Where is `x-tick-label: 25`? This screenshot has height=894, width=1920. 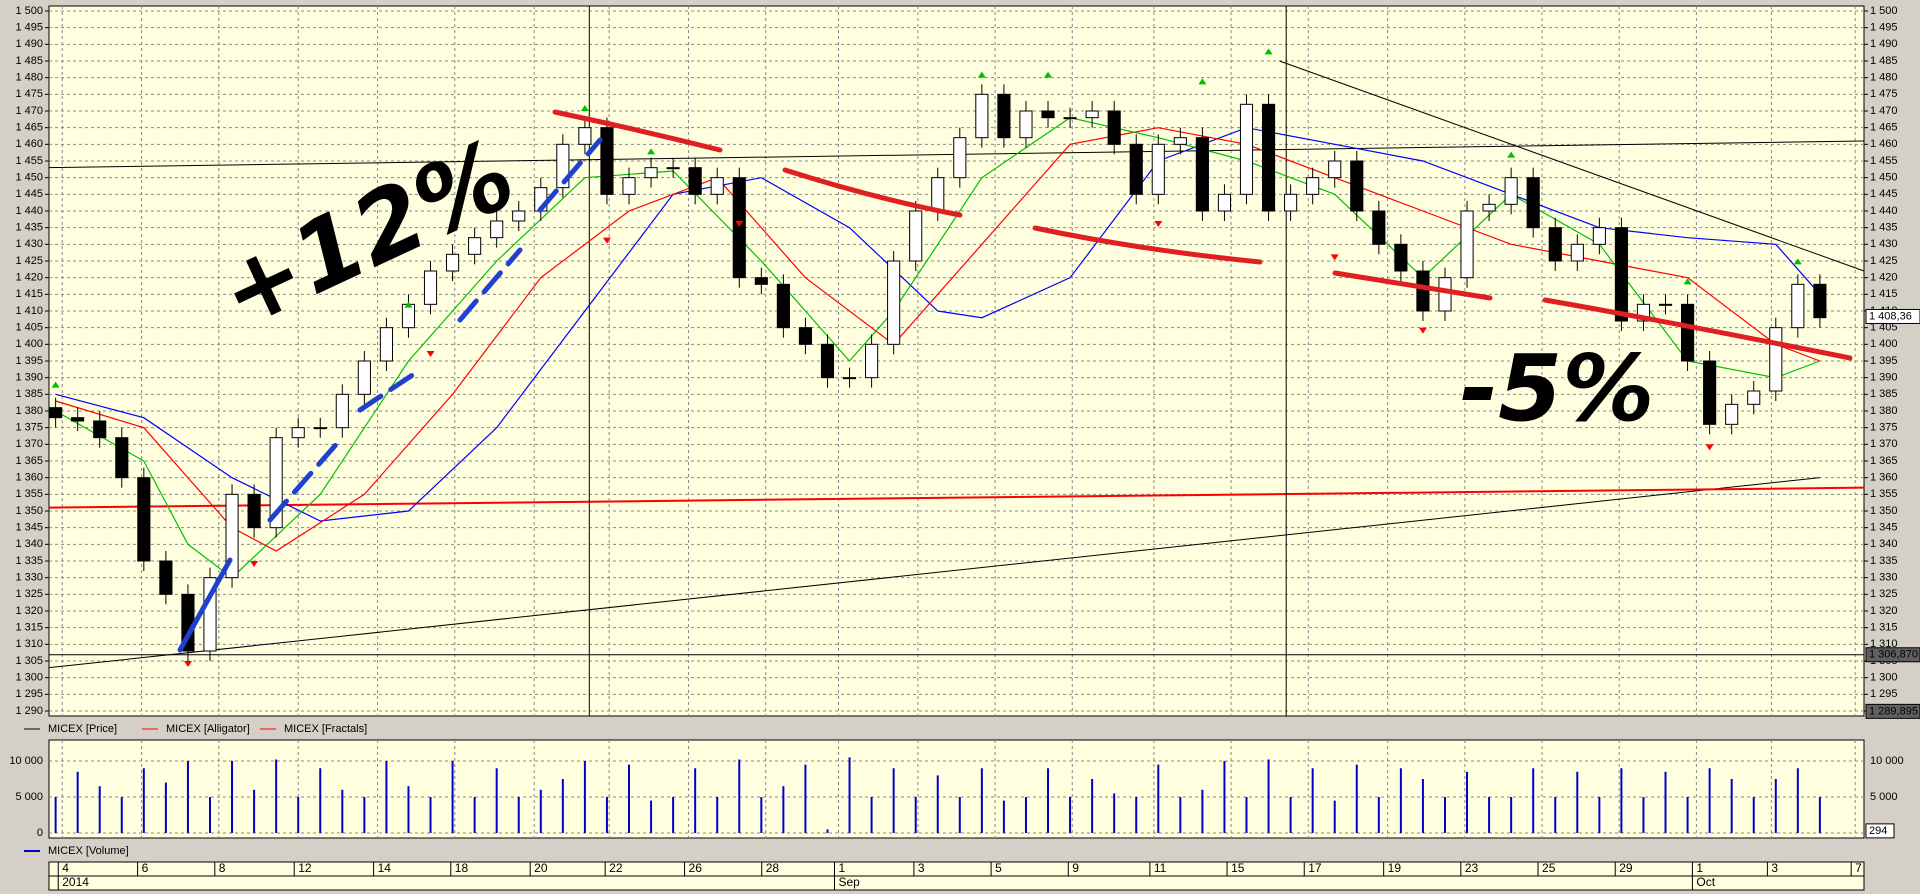
x-tick-label: 25 is located at coordinates (1549, 868).